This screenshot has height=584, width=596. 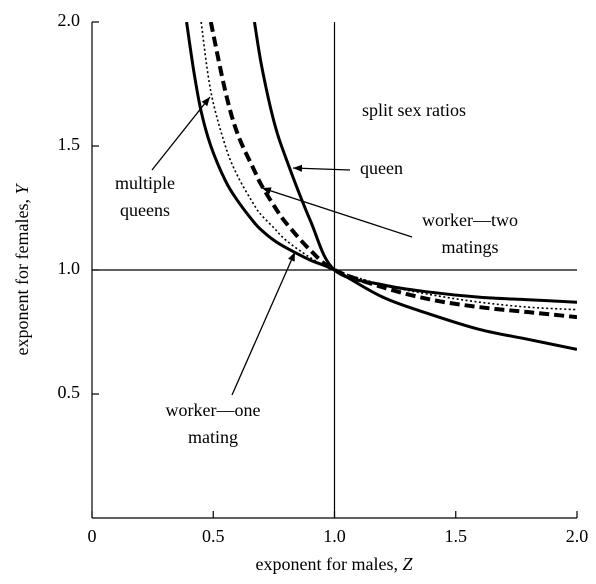 I want to click on y-axis-label: exponent for females, Y, so click(x=22, y=269).